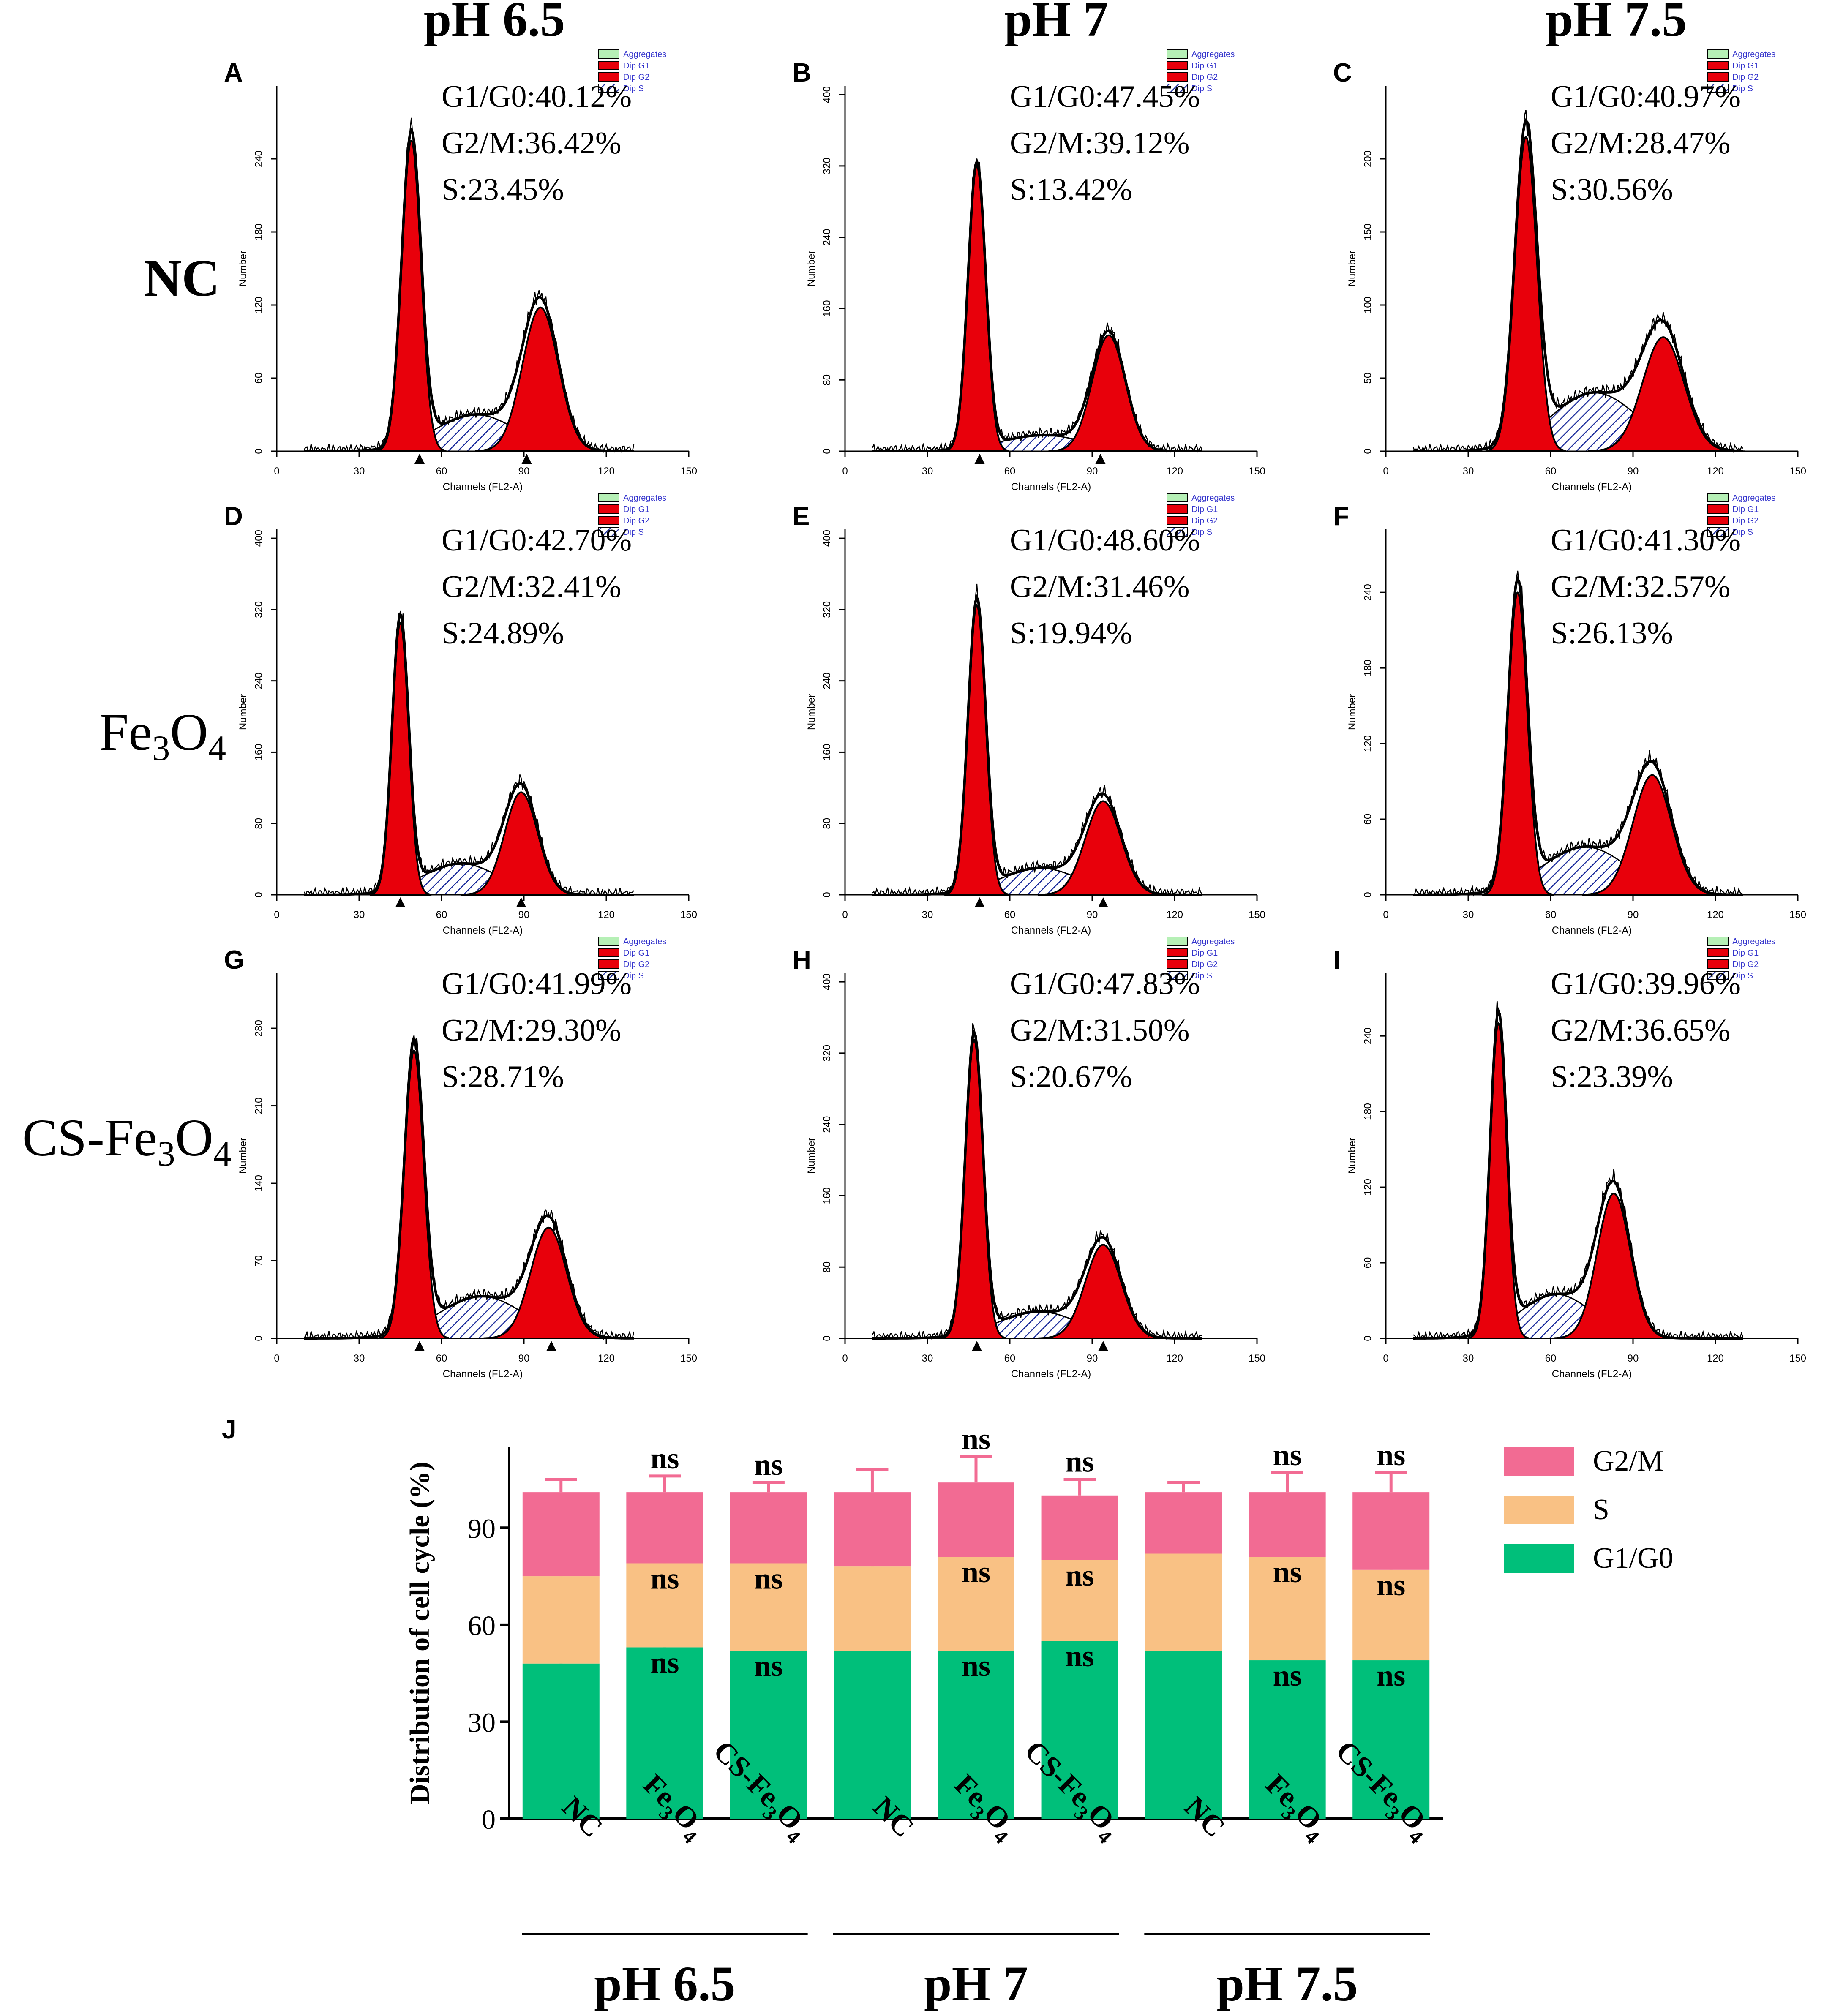  What do you see at coordinates (1071, 1077) in the screenshot?
I see `phase-percentage-text: S:20.67%` at bounding box center [1071, 1077].